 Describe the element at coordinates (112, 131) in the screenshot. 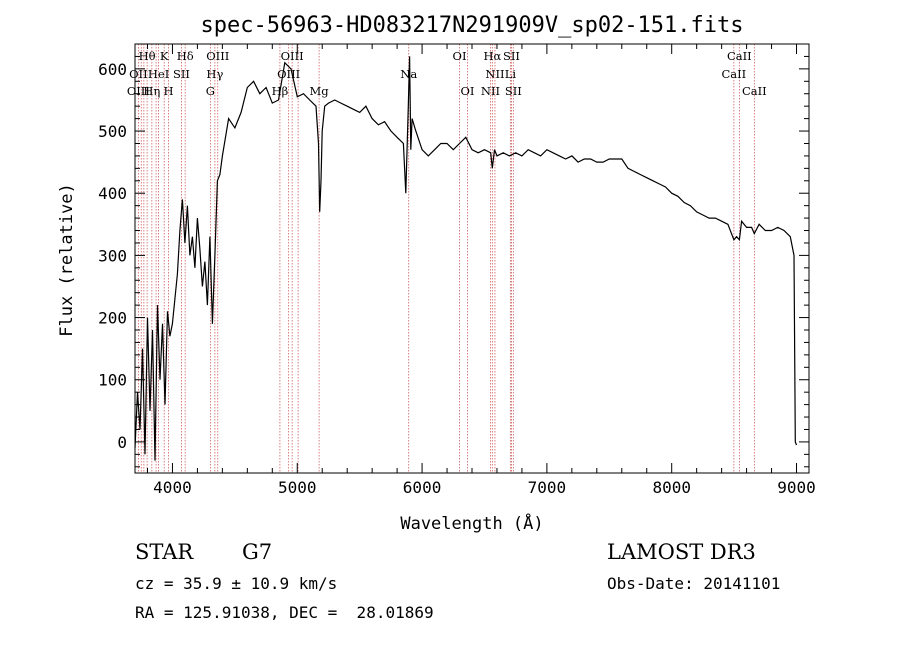

I see `y-tick-label: 500` at that location.